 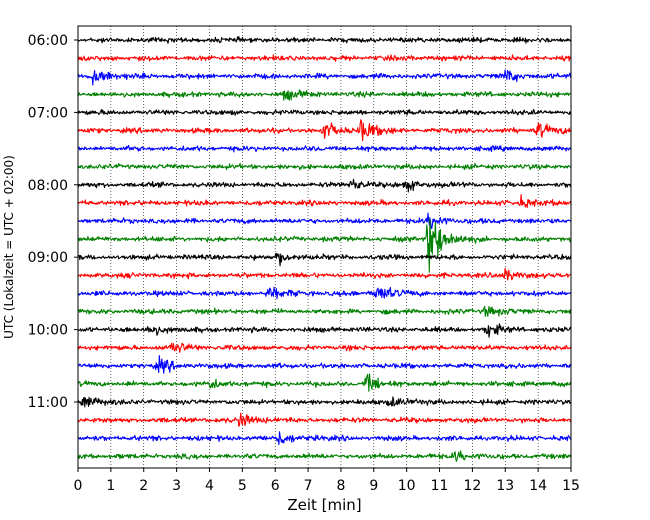 I want to click on y-tick-label: 08:00, so click(x=48, y=186).